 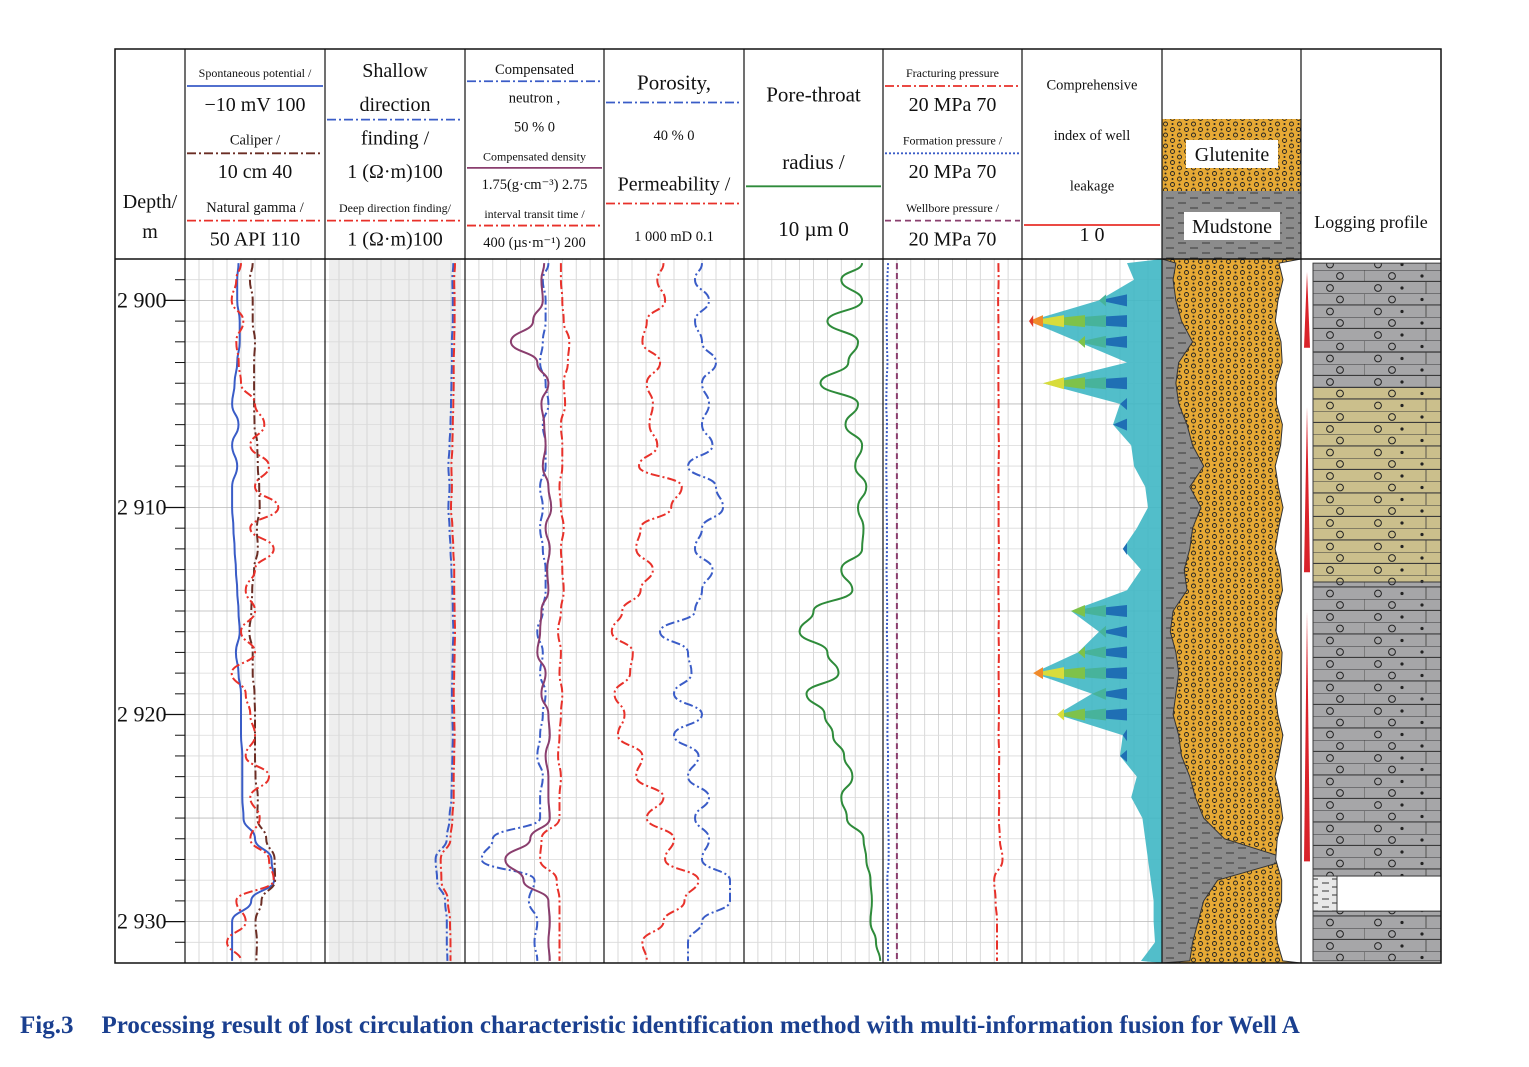 I want to click on logging-profile-title: Logging profile, so click(x=1370, y=222).